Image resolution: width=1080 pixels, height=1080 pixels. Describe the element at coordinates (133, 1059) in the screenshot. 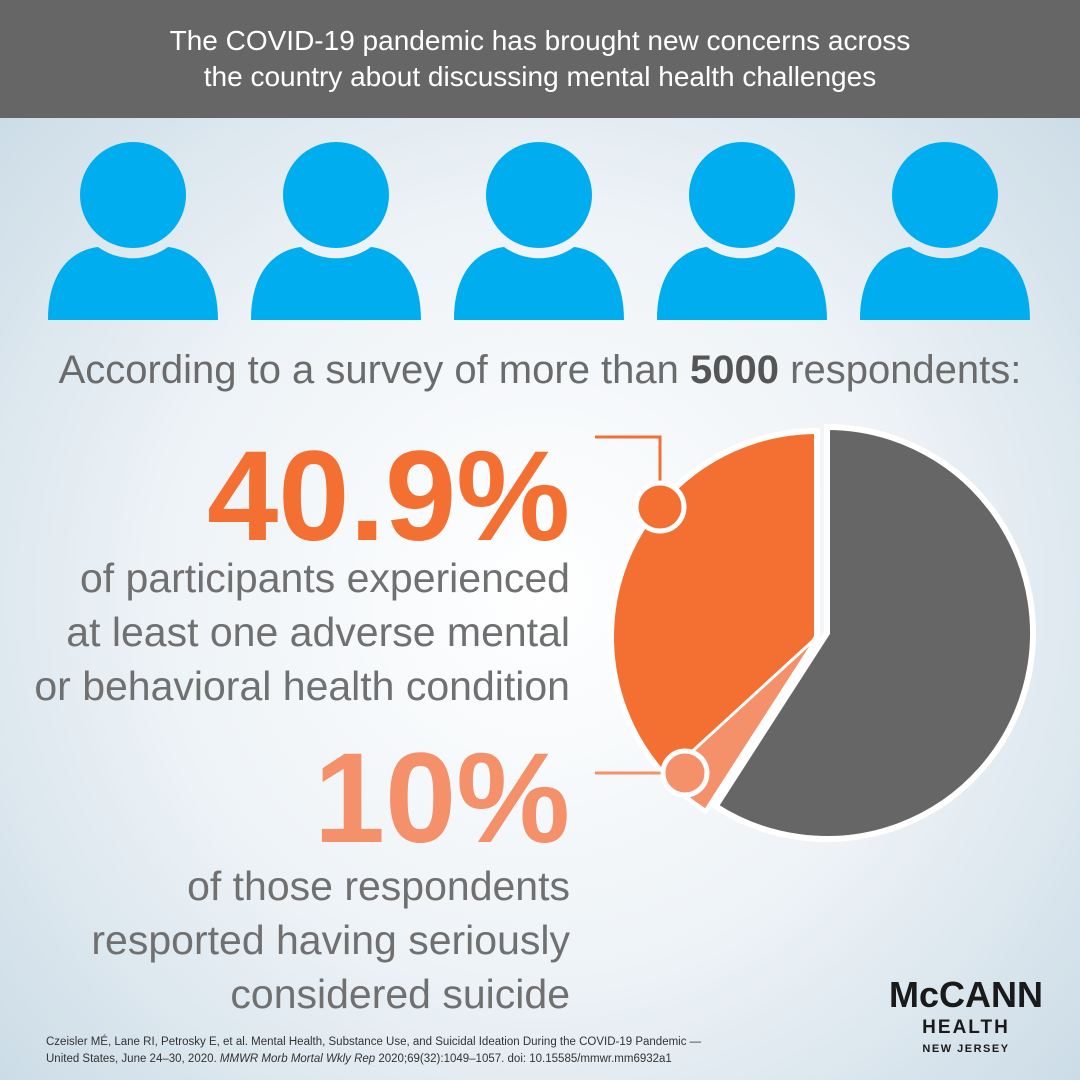

I see `citation-part: United States, June 24–30, 2020.` at that location.